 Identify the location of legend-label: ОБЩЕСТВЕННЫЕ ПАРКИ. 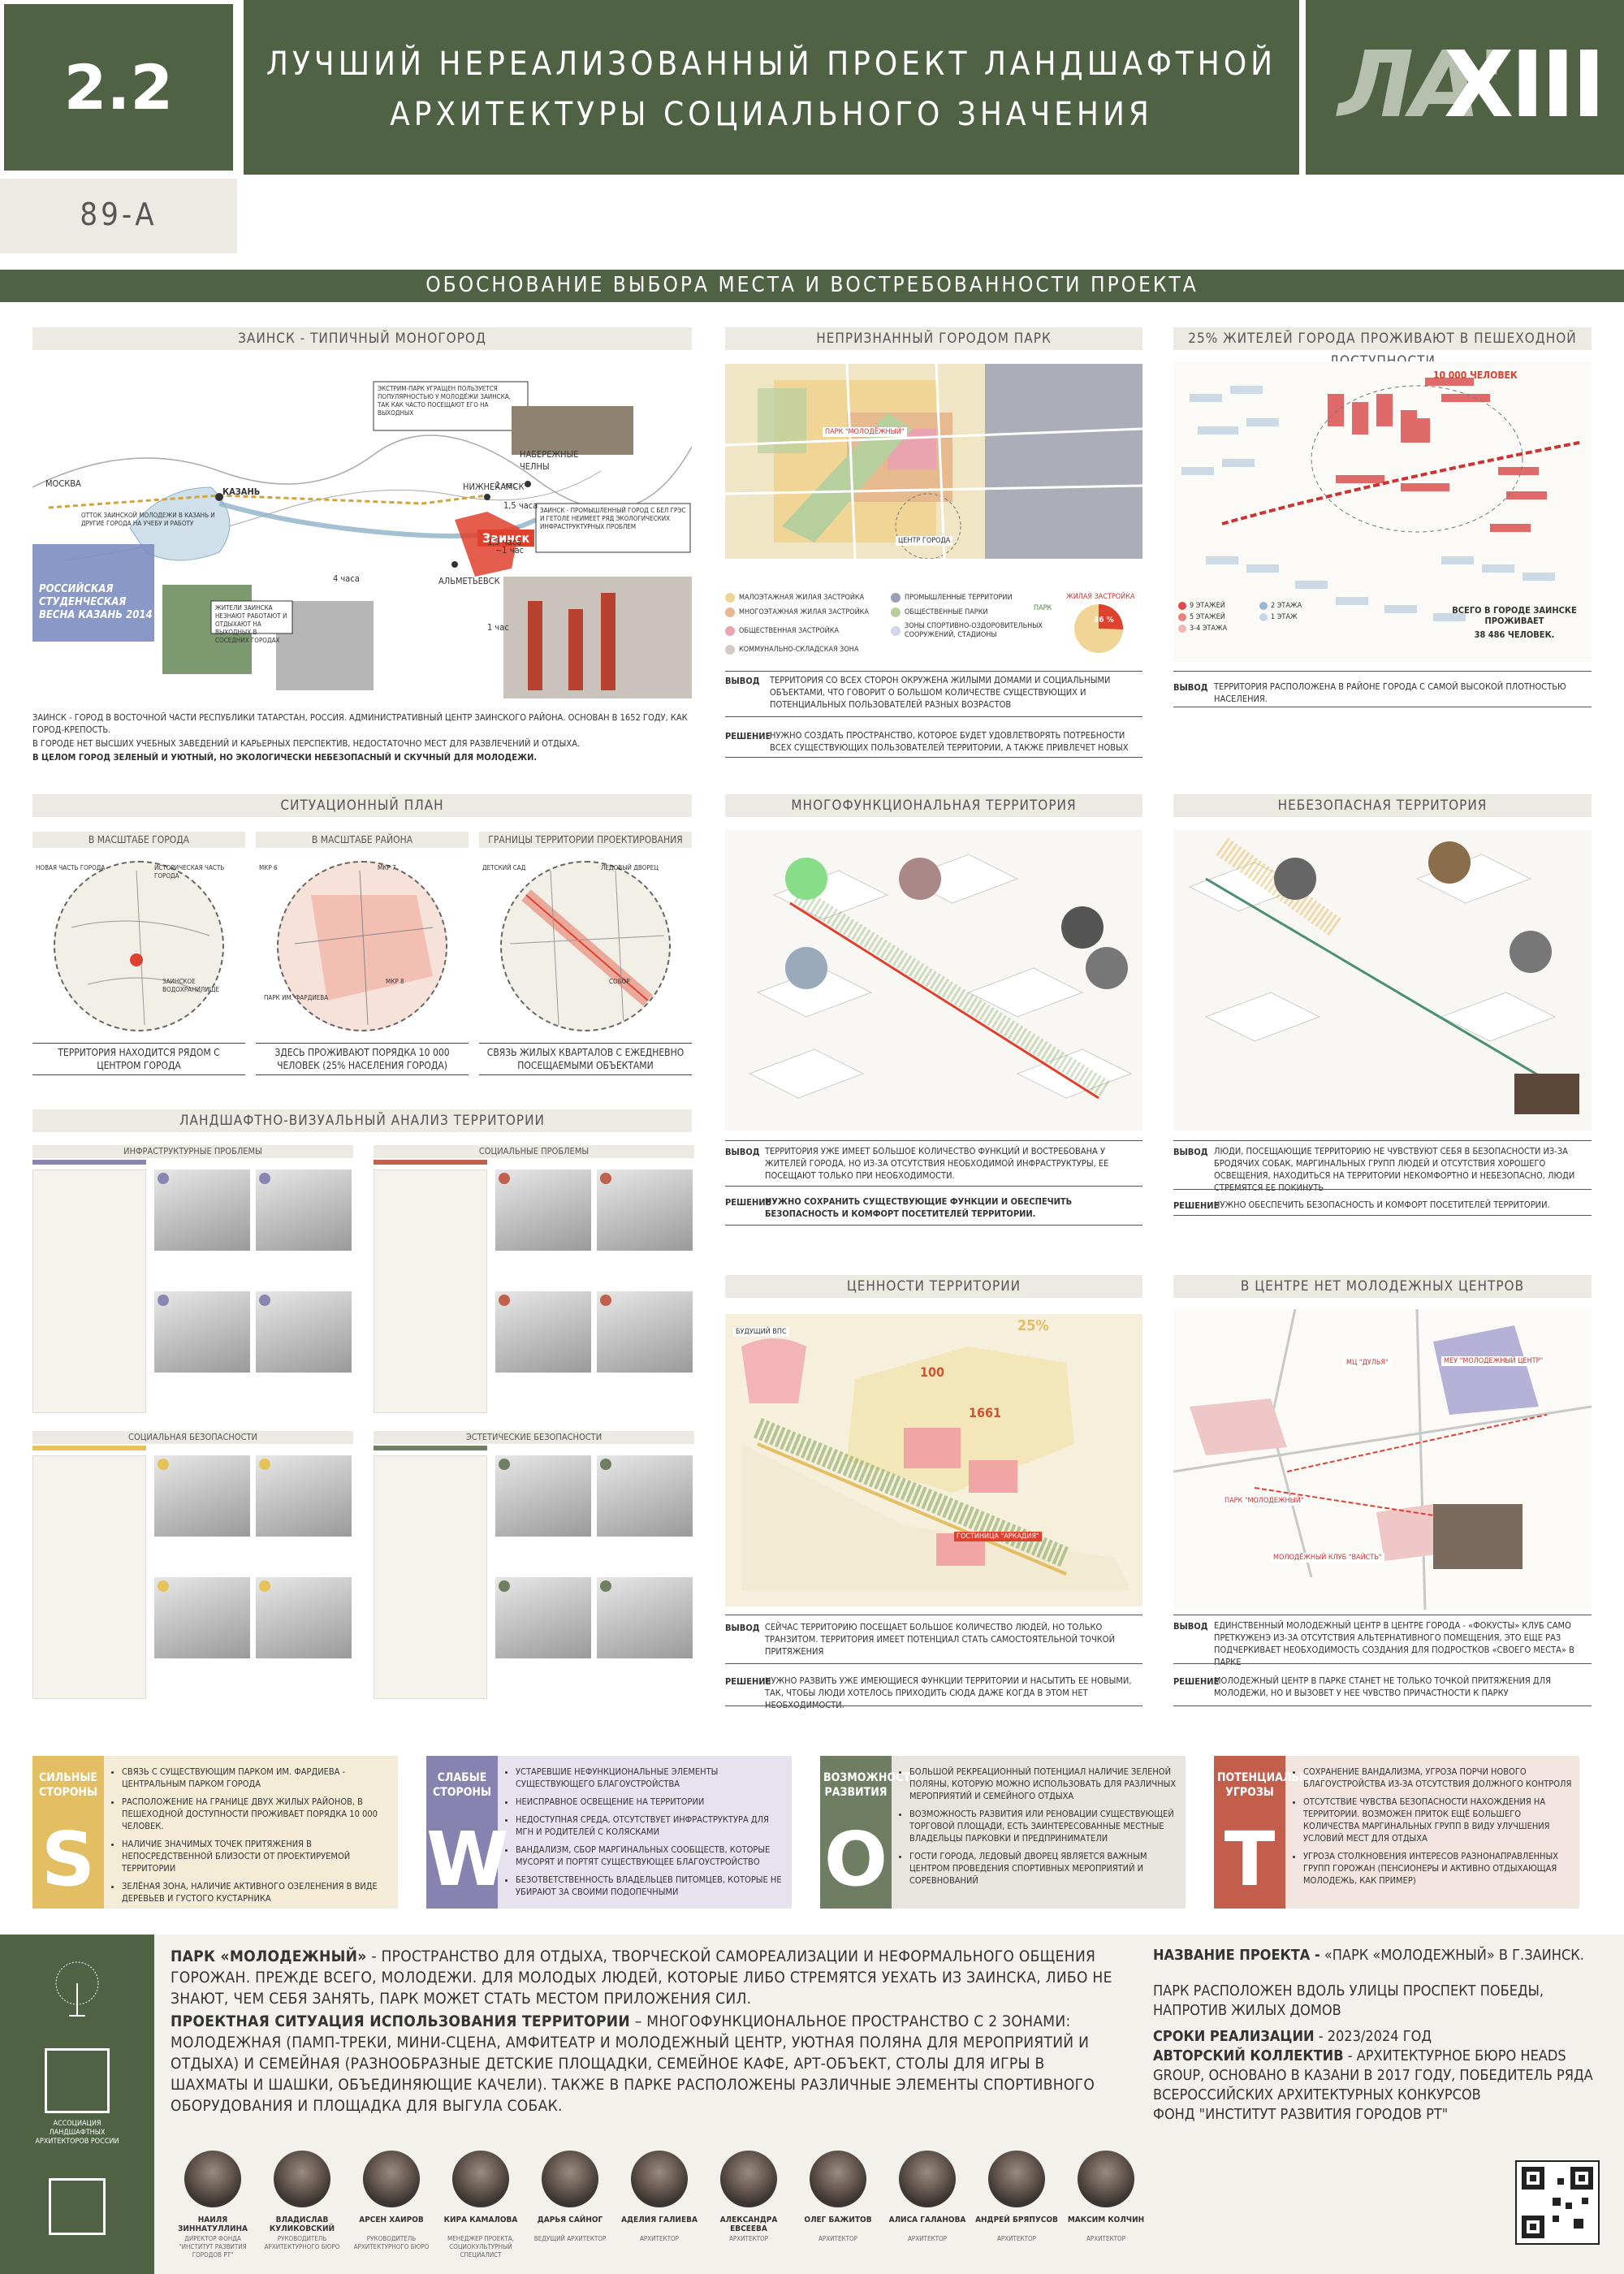
(947, 611).